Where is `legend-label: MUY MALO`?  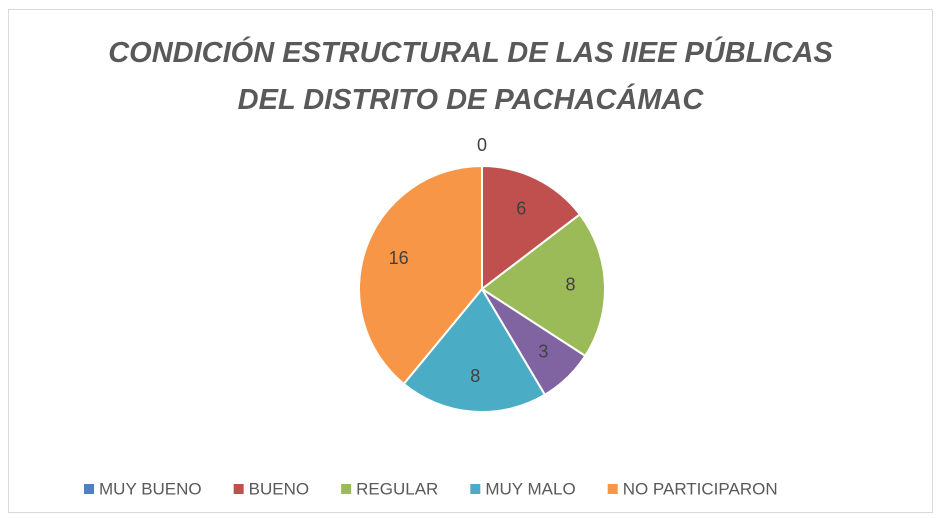 legend-label: MUY MALO is located at coordinates (530, 488).